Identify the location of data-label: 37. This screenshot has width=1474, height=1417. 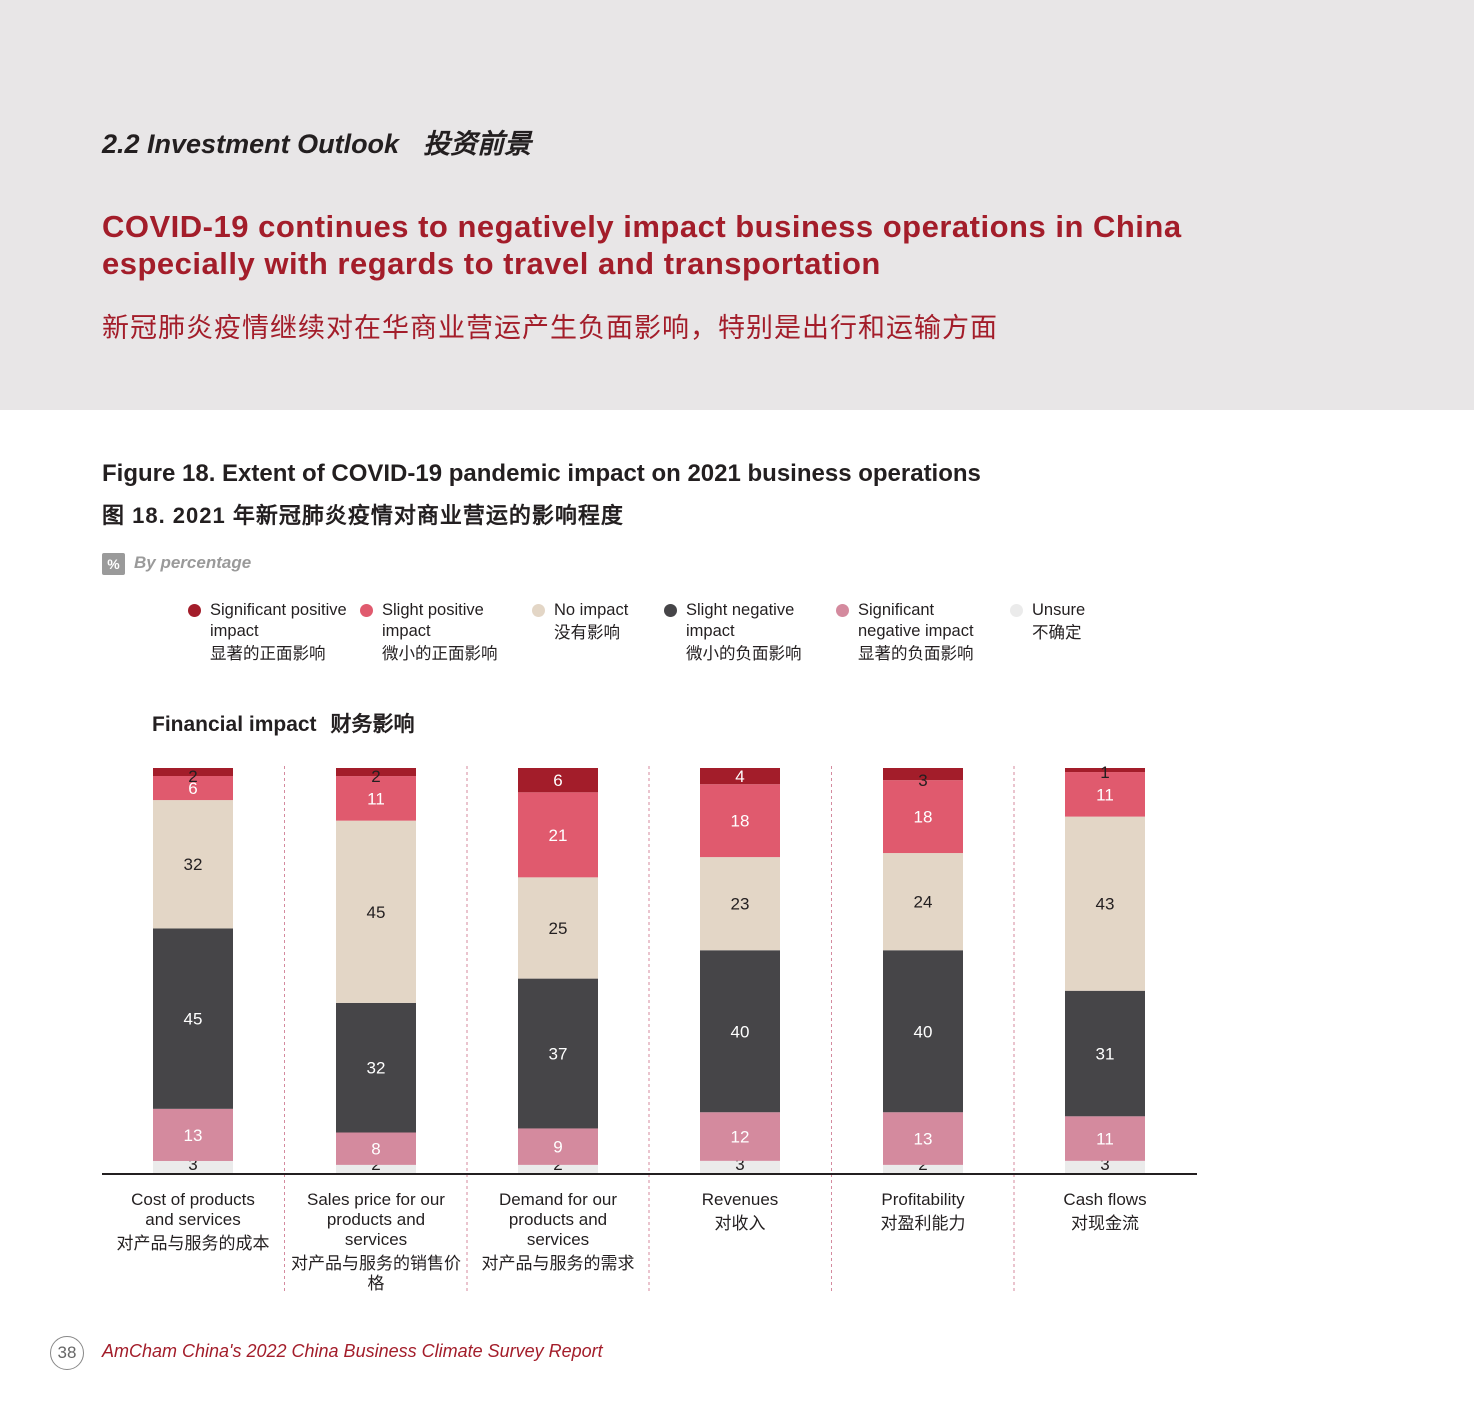
(558, 1054).